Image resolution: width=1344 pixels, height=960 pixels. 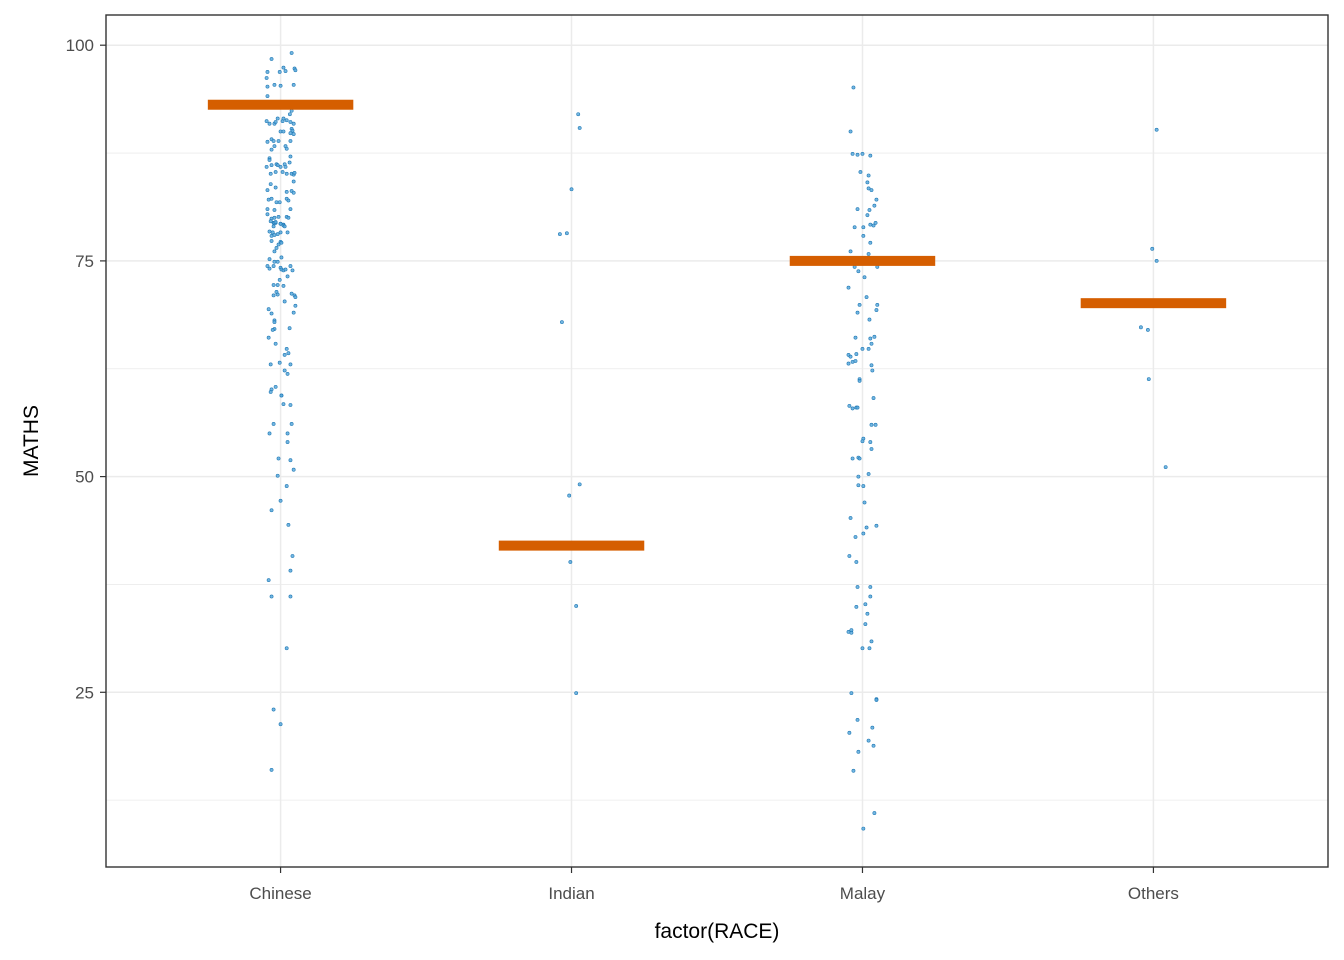 What do you see at coordinates (31, 441) in the screenshot?
I see `y-axis-title: MATHS` at bounding box center [31, 441].